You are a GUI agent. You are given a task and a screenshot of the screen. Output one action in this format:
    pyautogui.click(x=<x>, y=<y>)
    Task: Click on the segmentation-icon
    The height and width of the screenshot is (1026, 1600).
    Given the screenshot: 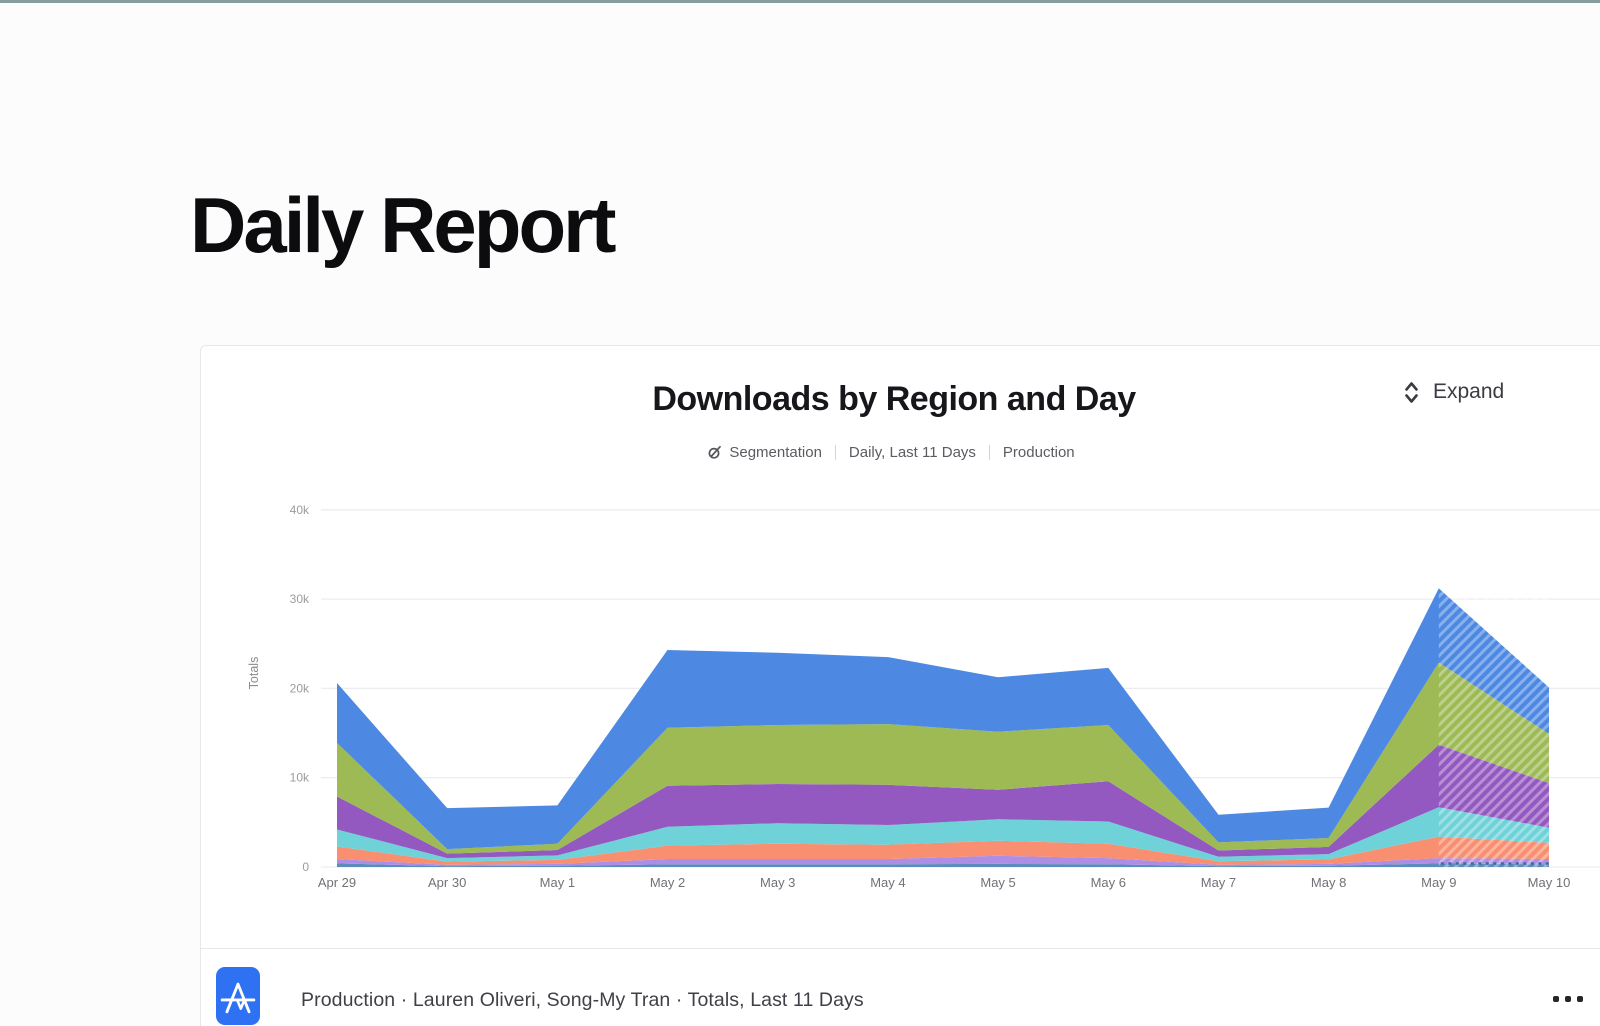 What is the action you would take?
    pyautogui.click(x=714, y=452)
    